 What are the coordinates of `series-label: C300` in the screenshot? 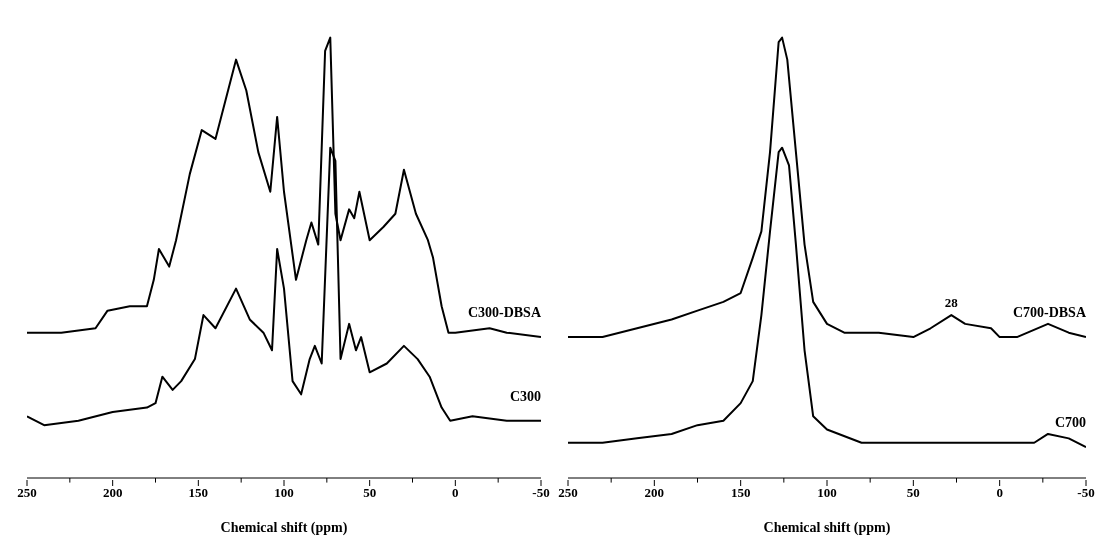 It's located at (525, 396).